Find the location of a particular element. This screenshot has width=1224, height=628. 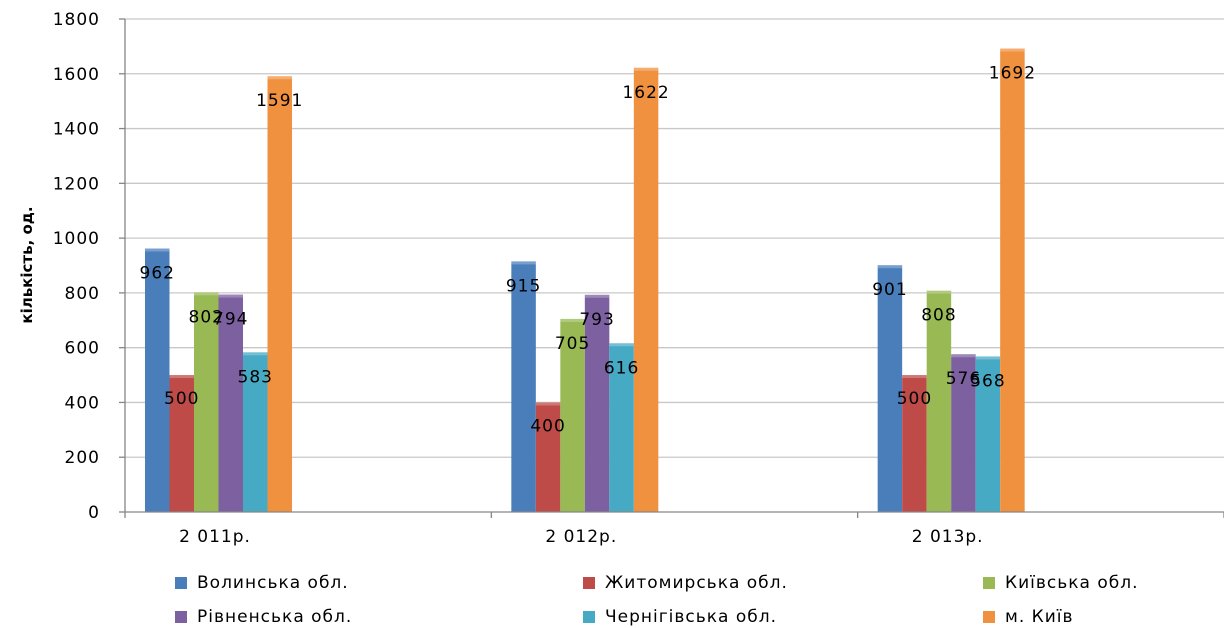

data-label: 808 is located at coordinates (938, 316).